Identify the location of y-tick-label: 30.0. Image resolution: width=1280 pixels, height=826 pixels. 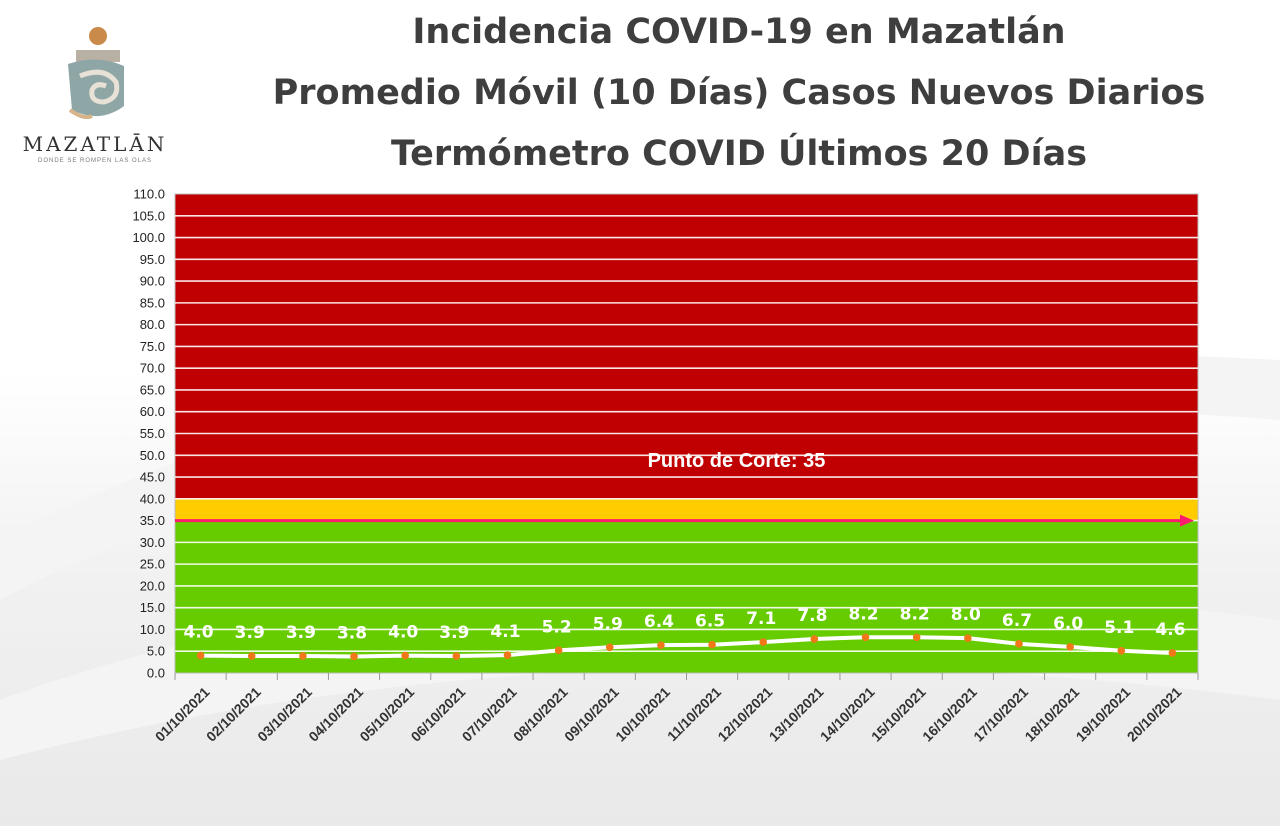
(152, 542).